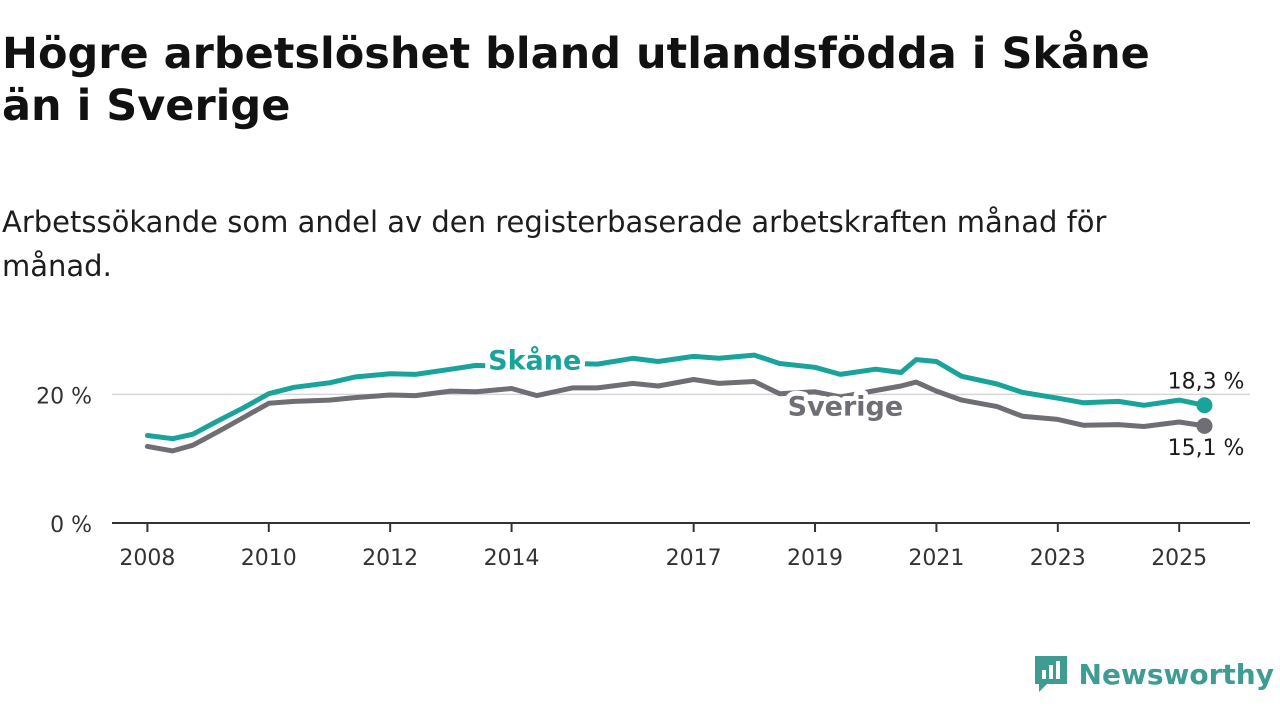  I want to click on x-tick-label-8: 2025, so click(1179, 558).